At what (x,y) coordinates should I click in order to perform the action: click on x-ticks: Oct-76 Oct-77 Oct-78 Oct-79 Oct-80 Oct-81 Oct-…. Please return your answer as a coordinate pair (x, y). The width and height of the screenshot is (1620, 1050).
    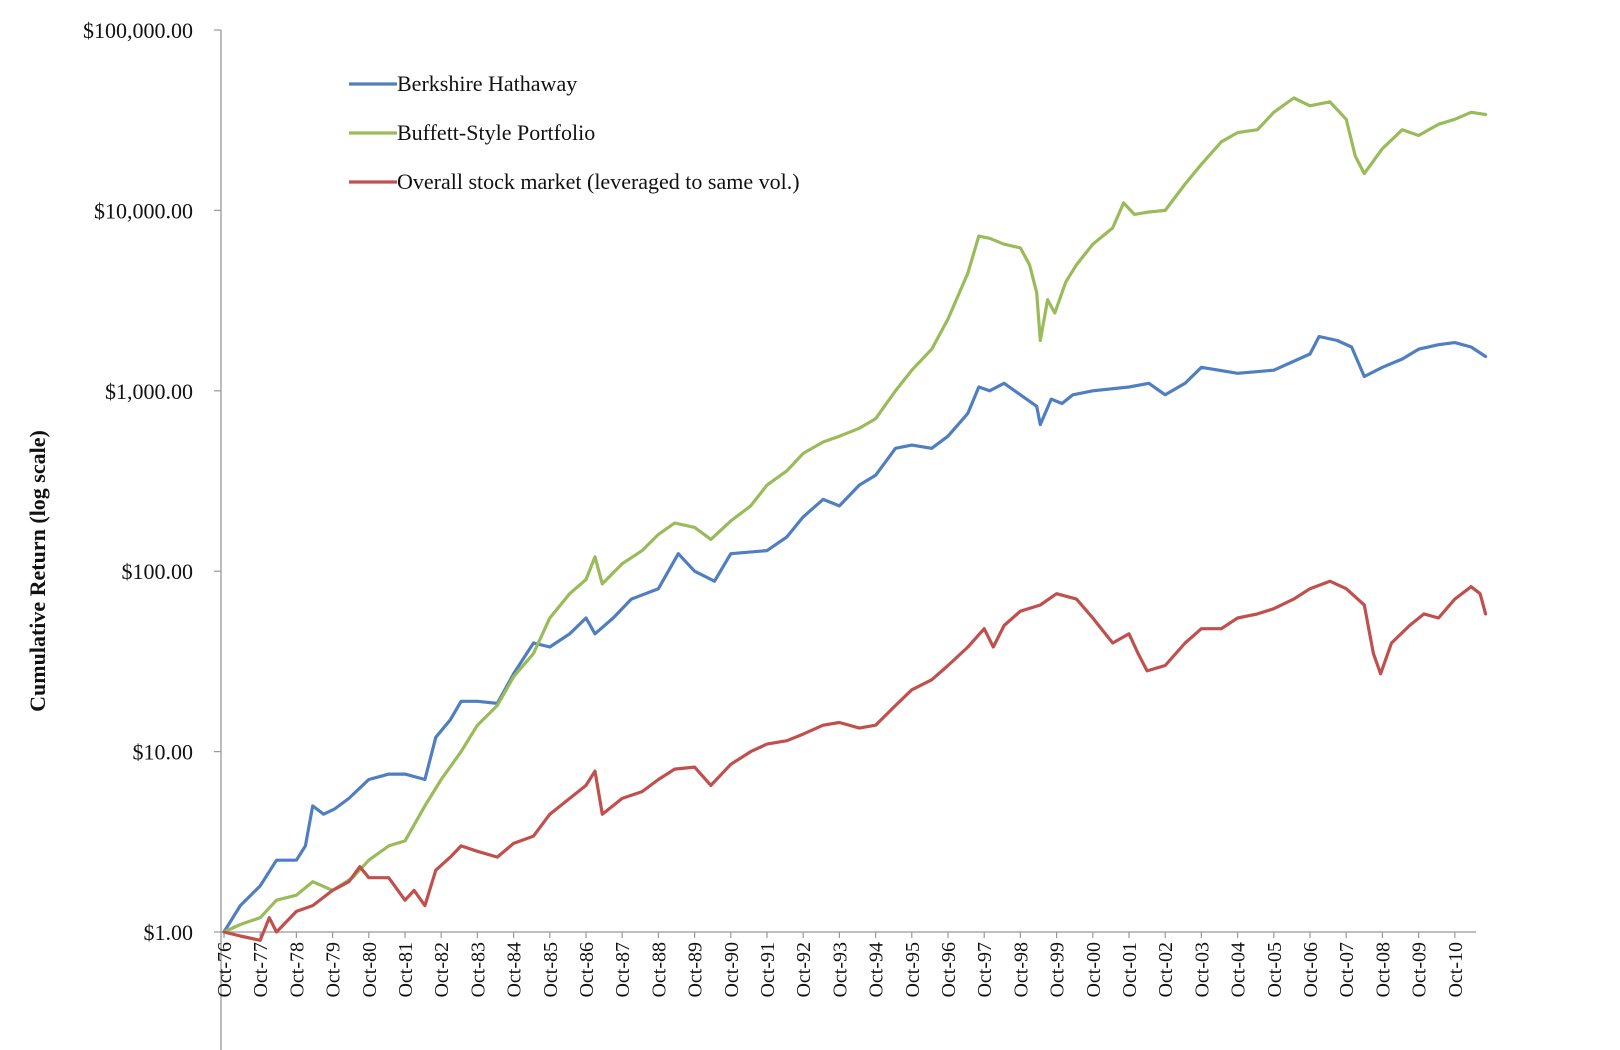
    Looking at the image, I should click on (840, 965).